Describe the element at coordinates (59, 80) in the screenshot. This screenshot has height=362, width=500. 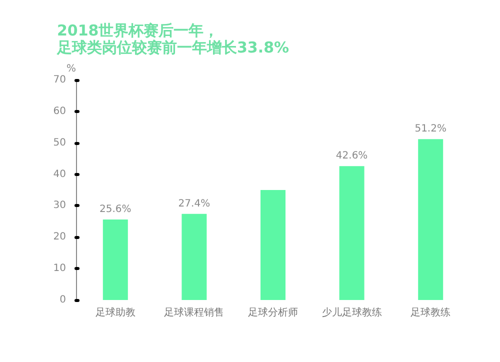
I see `y-tick-label: 70` at that location.